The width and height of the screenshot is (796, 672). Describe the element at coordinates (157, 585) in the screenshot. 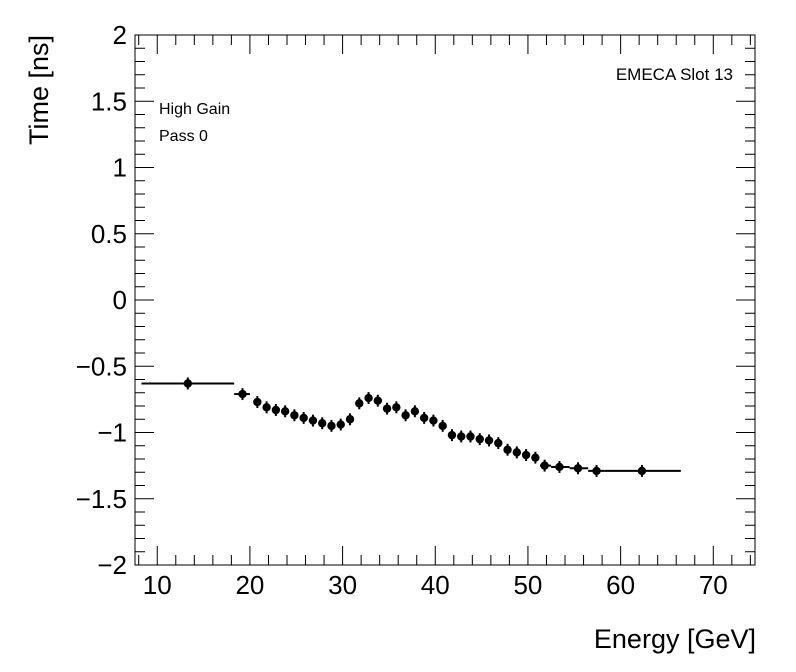

I see `x-tick-label: 10` at that location.